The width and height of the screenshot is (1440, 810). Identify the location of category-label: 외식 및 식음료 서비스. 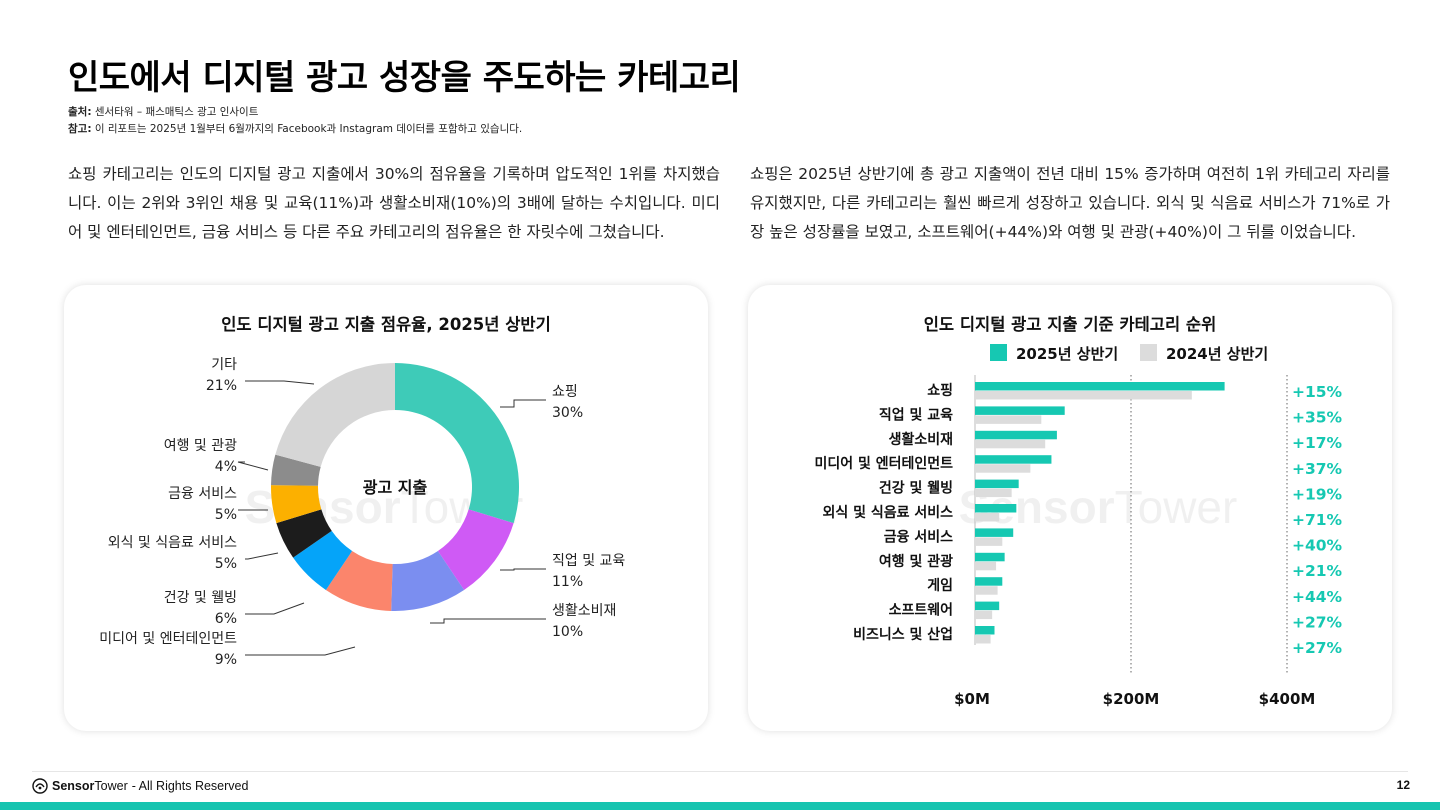
(887, 512).